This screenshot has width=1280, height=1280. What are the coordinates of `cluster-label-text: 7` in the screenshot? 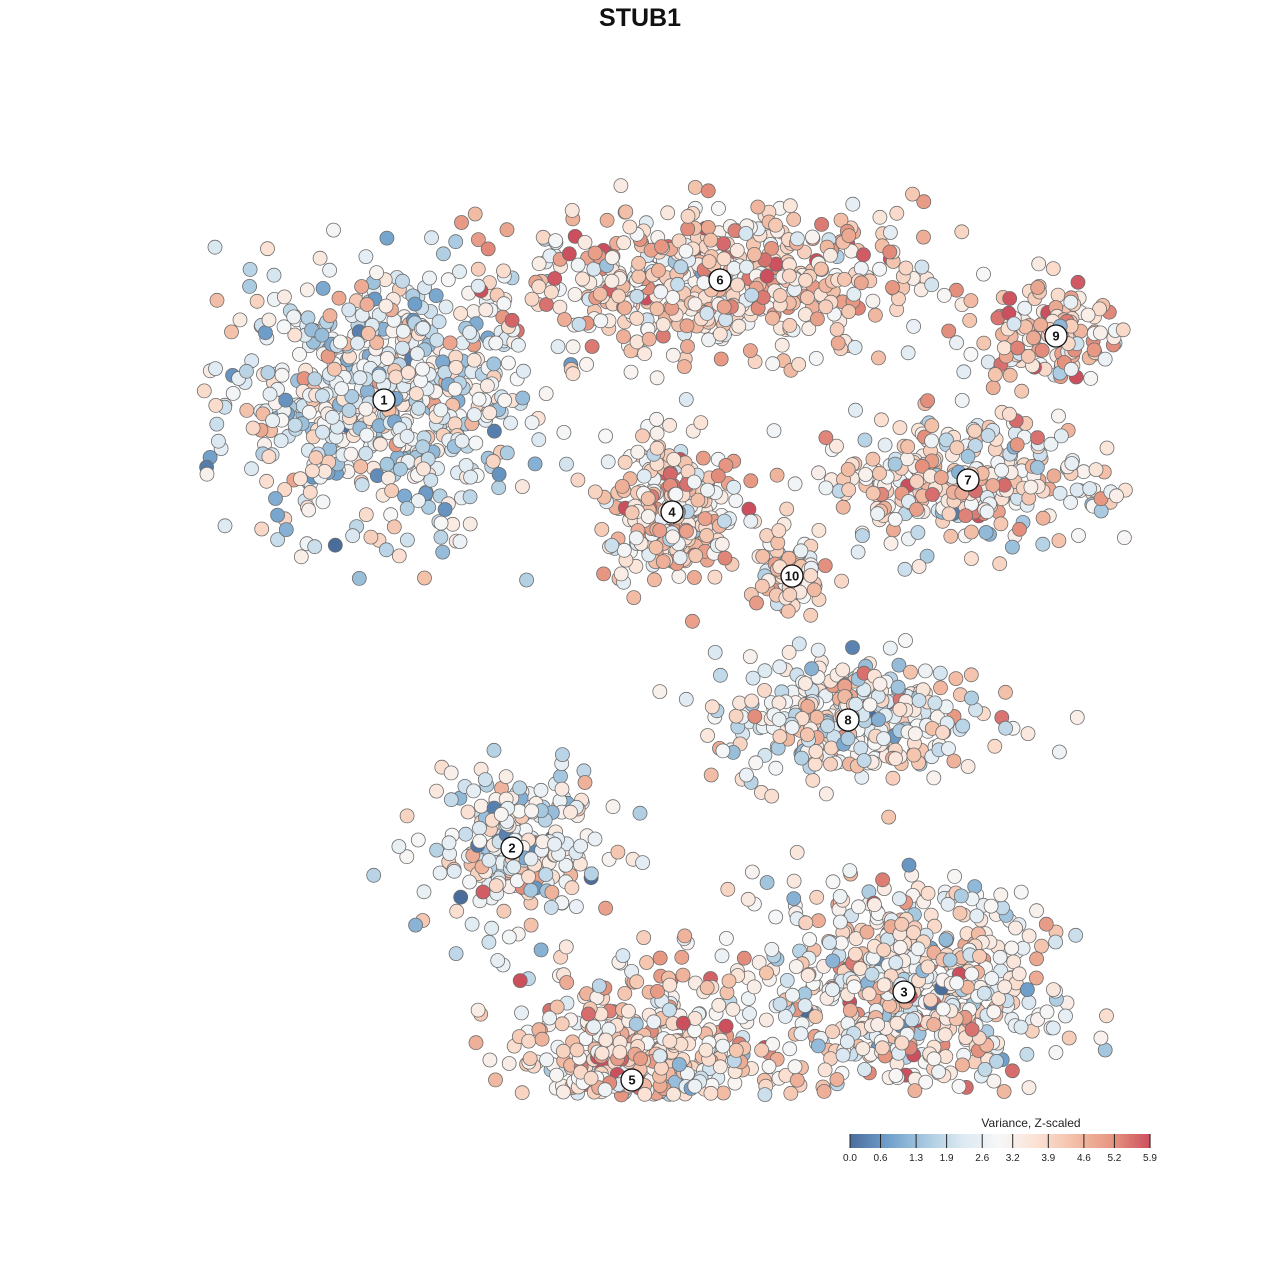 It's located at (967, 480).